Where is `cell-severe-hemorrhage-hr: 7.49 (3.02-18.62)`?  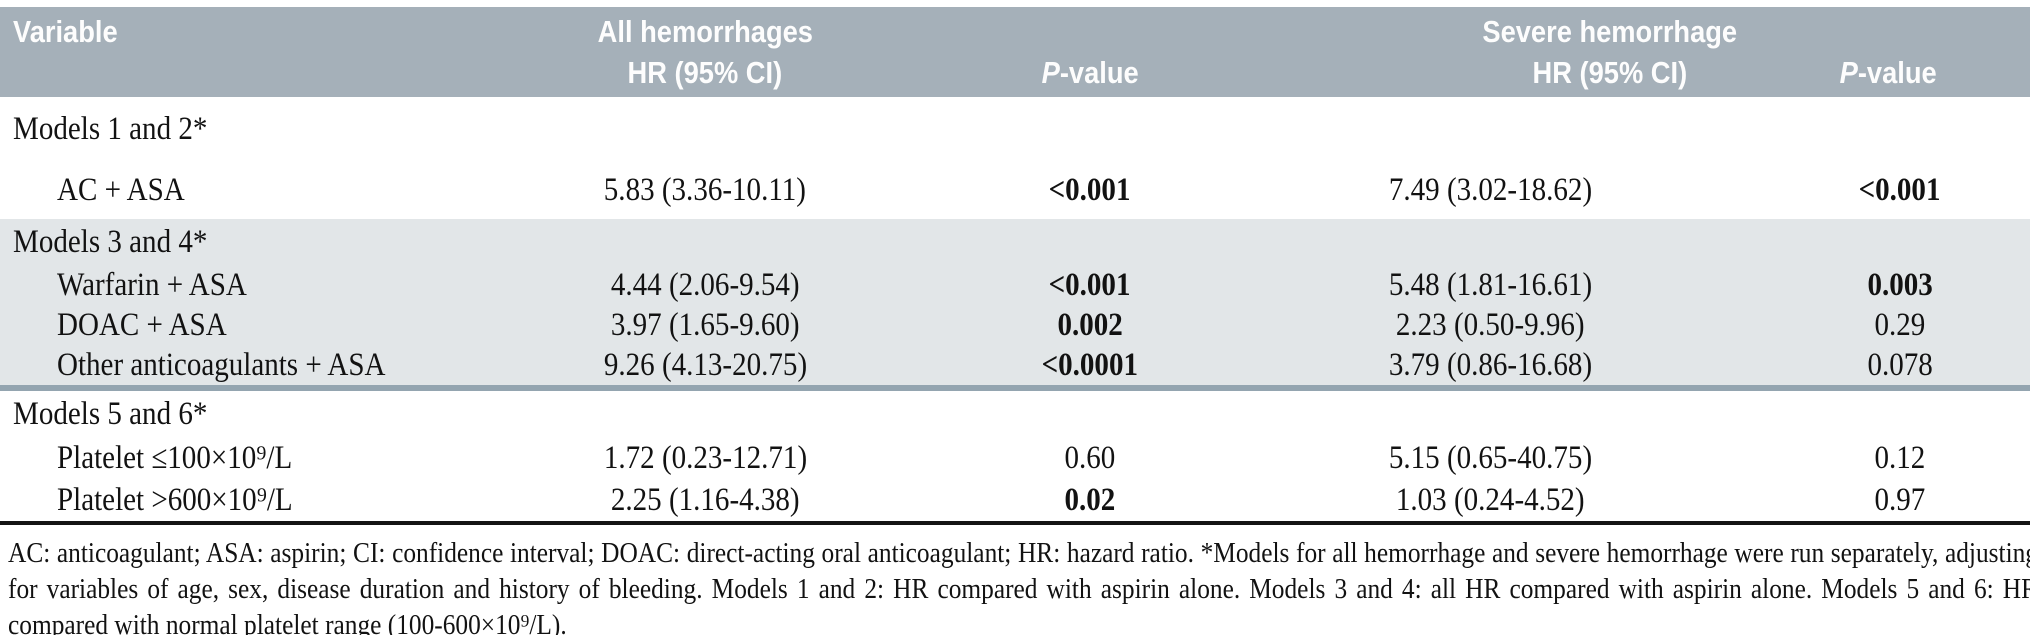 cell-severe-hemorrhage-hr: 7.49 (3.02-18.62) is located at coordinates (1490, 190).